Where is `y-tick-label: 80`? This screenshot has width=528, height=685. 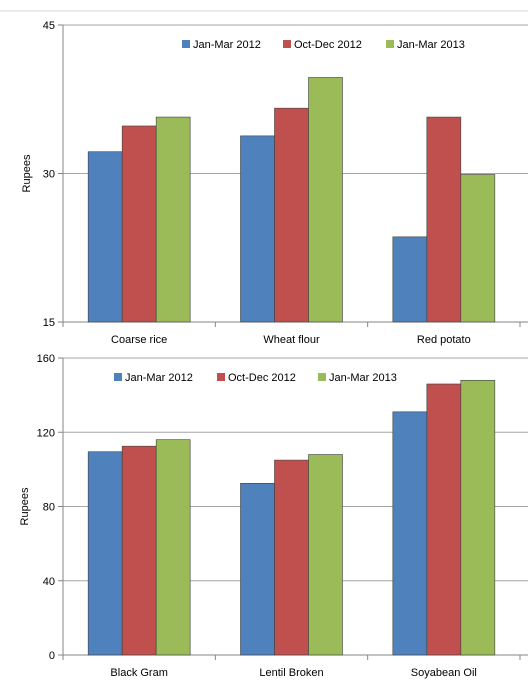 y-tick-label: 80 is located at coordinates (49, 508).